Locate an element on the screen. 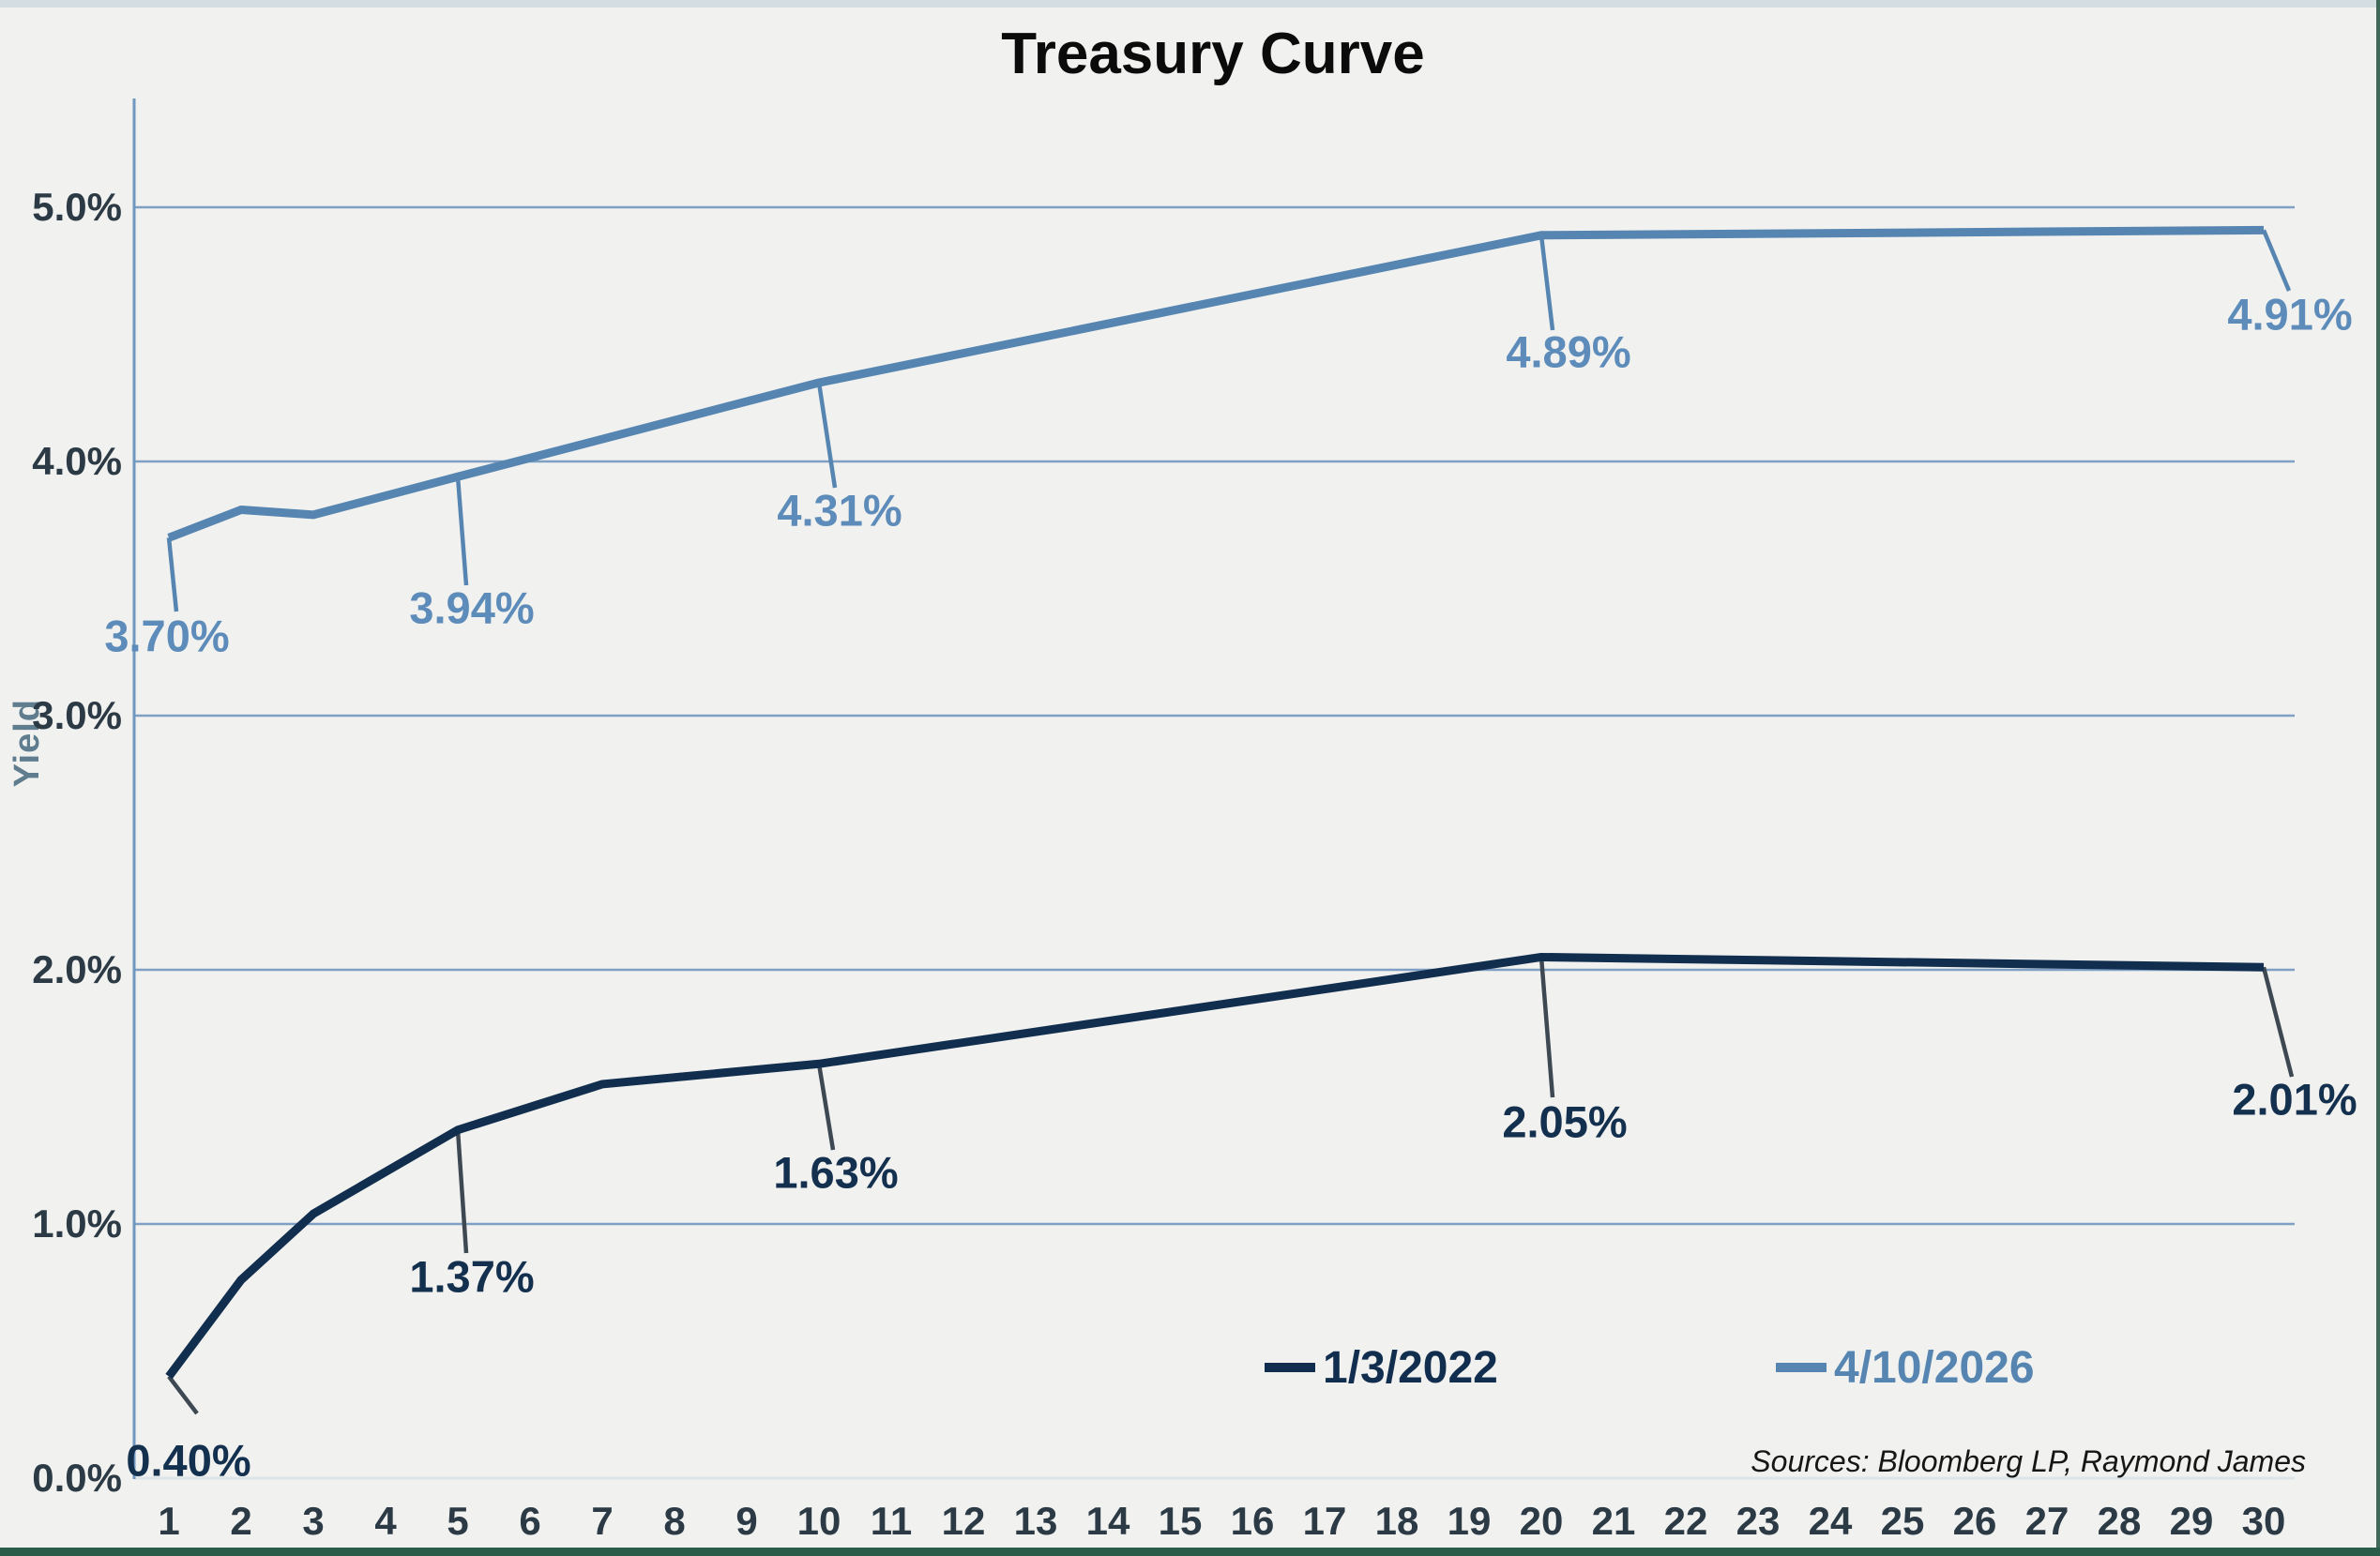 Image resolution: width=2380 pixels, height=1556 pixels. source-note: Sources: Bloomberg LP, Raymond James is located at coordinates (2028, 1461).